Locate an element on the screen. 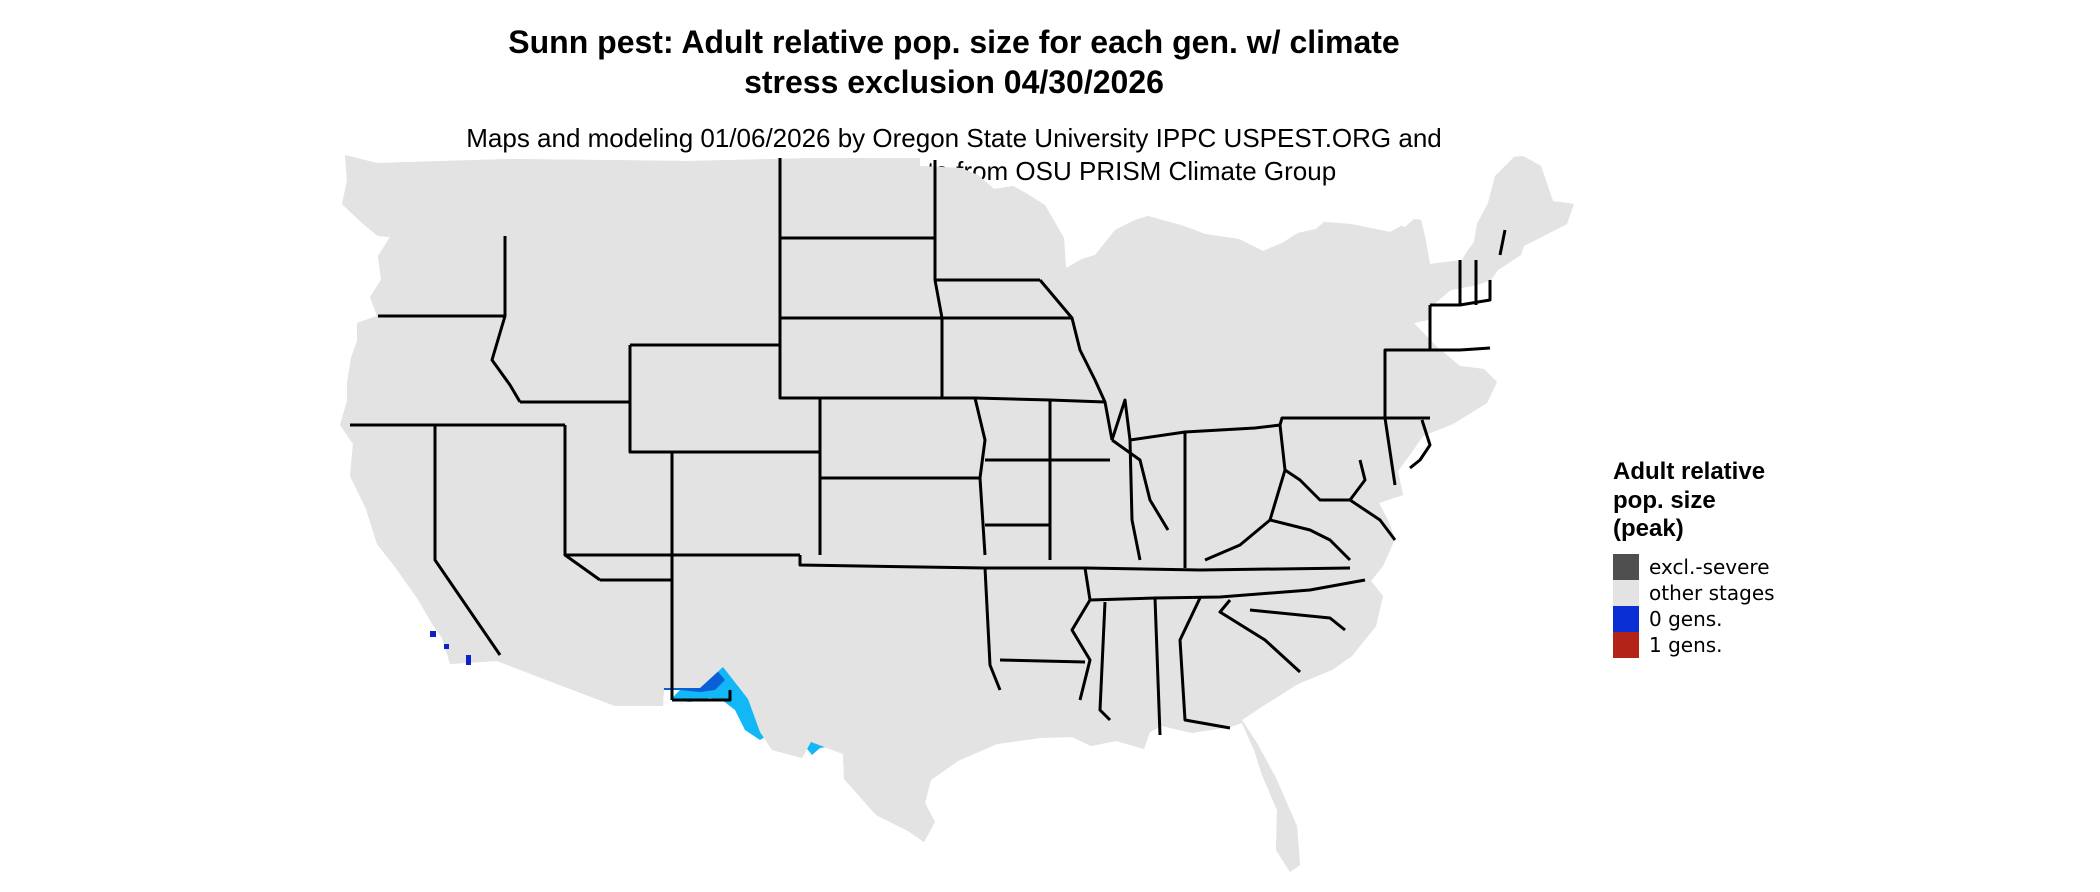 The height and width of the screenshot is (892, 2100). legend-item-excl-severe: excl.-severe is located at coordinates (1763, 566).